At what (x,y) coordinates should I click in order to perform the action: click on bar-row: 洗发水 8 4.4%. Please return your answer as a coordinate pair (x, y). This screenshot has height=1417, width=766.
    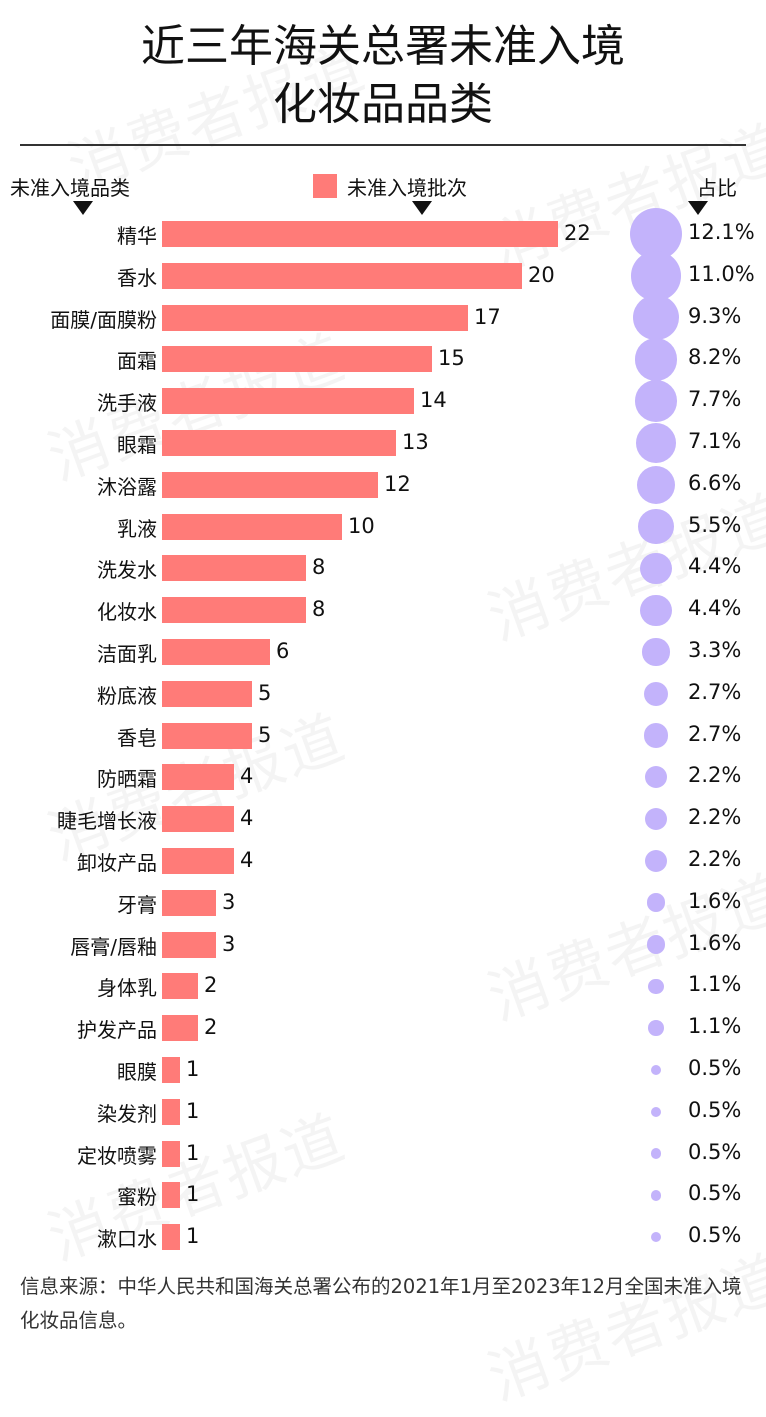
    Looking at the image, I should click on (383, 568).